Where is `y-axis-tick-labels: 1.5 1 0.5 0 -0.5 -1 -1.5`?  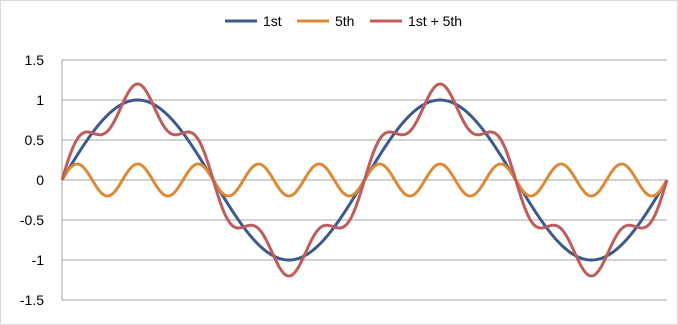 y-axis-tick-labels: 1.5 1 0.5 0 -0.5 -1 -1.5 is located at coordinates (32, 180).